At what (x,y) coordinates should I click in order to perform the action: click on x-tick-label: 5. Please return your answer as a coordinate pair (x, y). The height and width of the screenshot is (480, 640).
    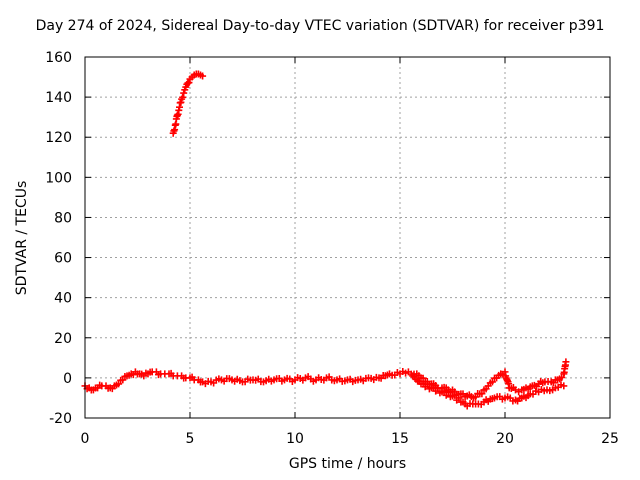
    Looking at the image, I should click on (190, 439).